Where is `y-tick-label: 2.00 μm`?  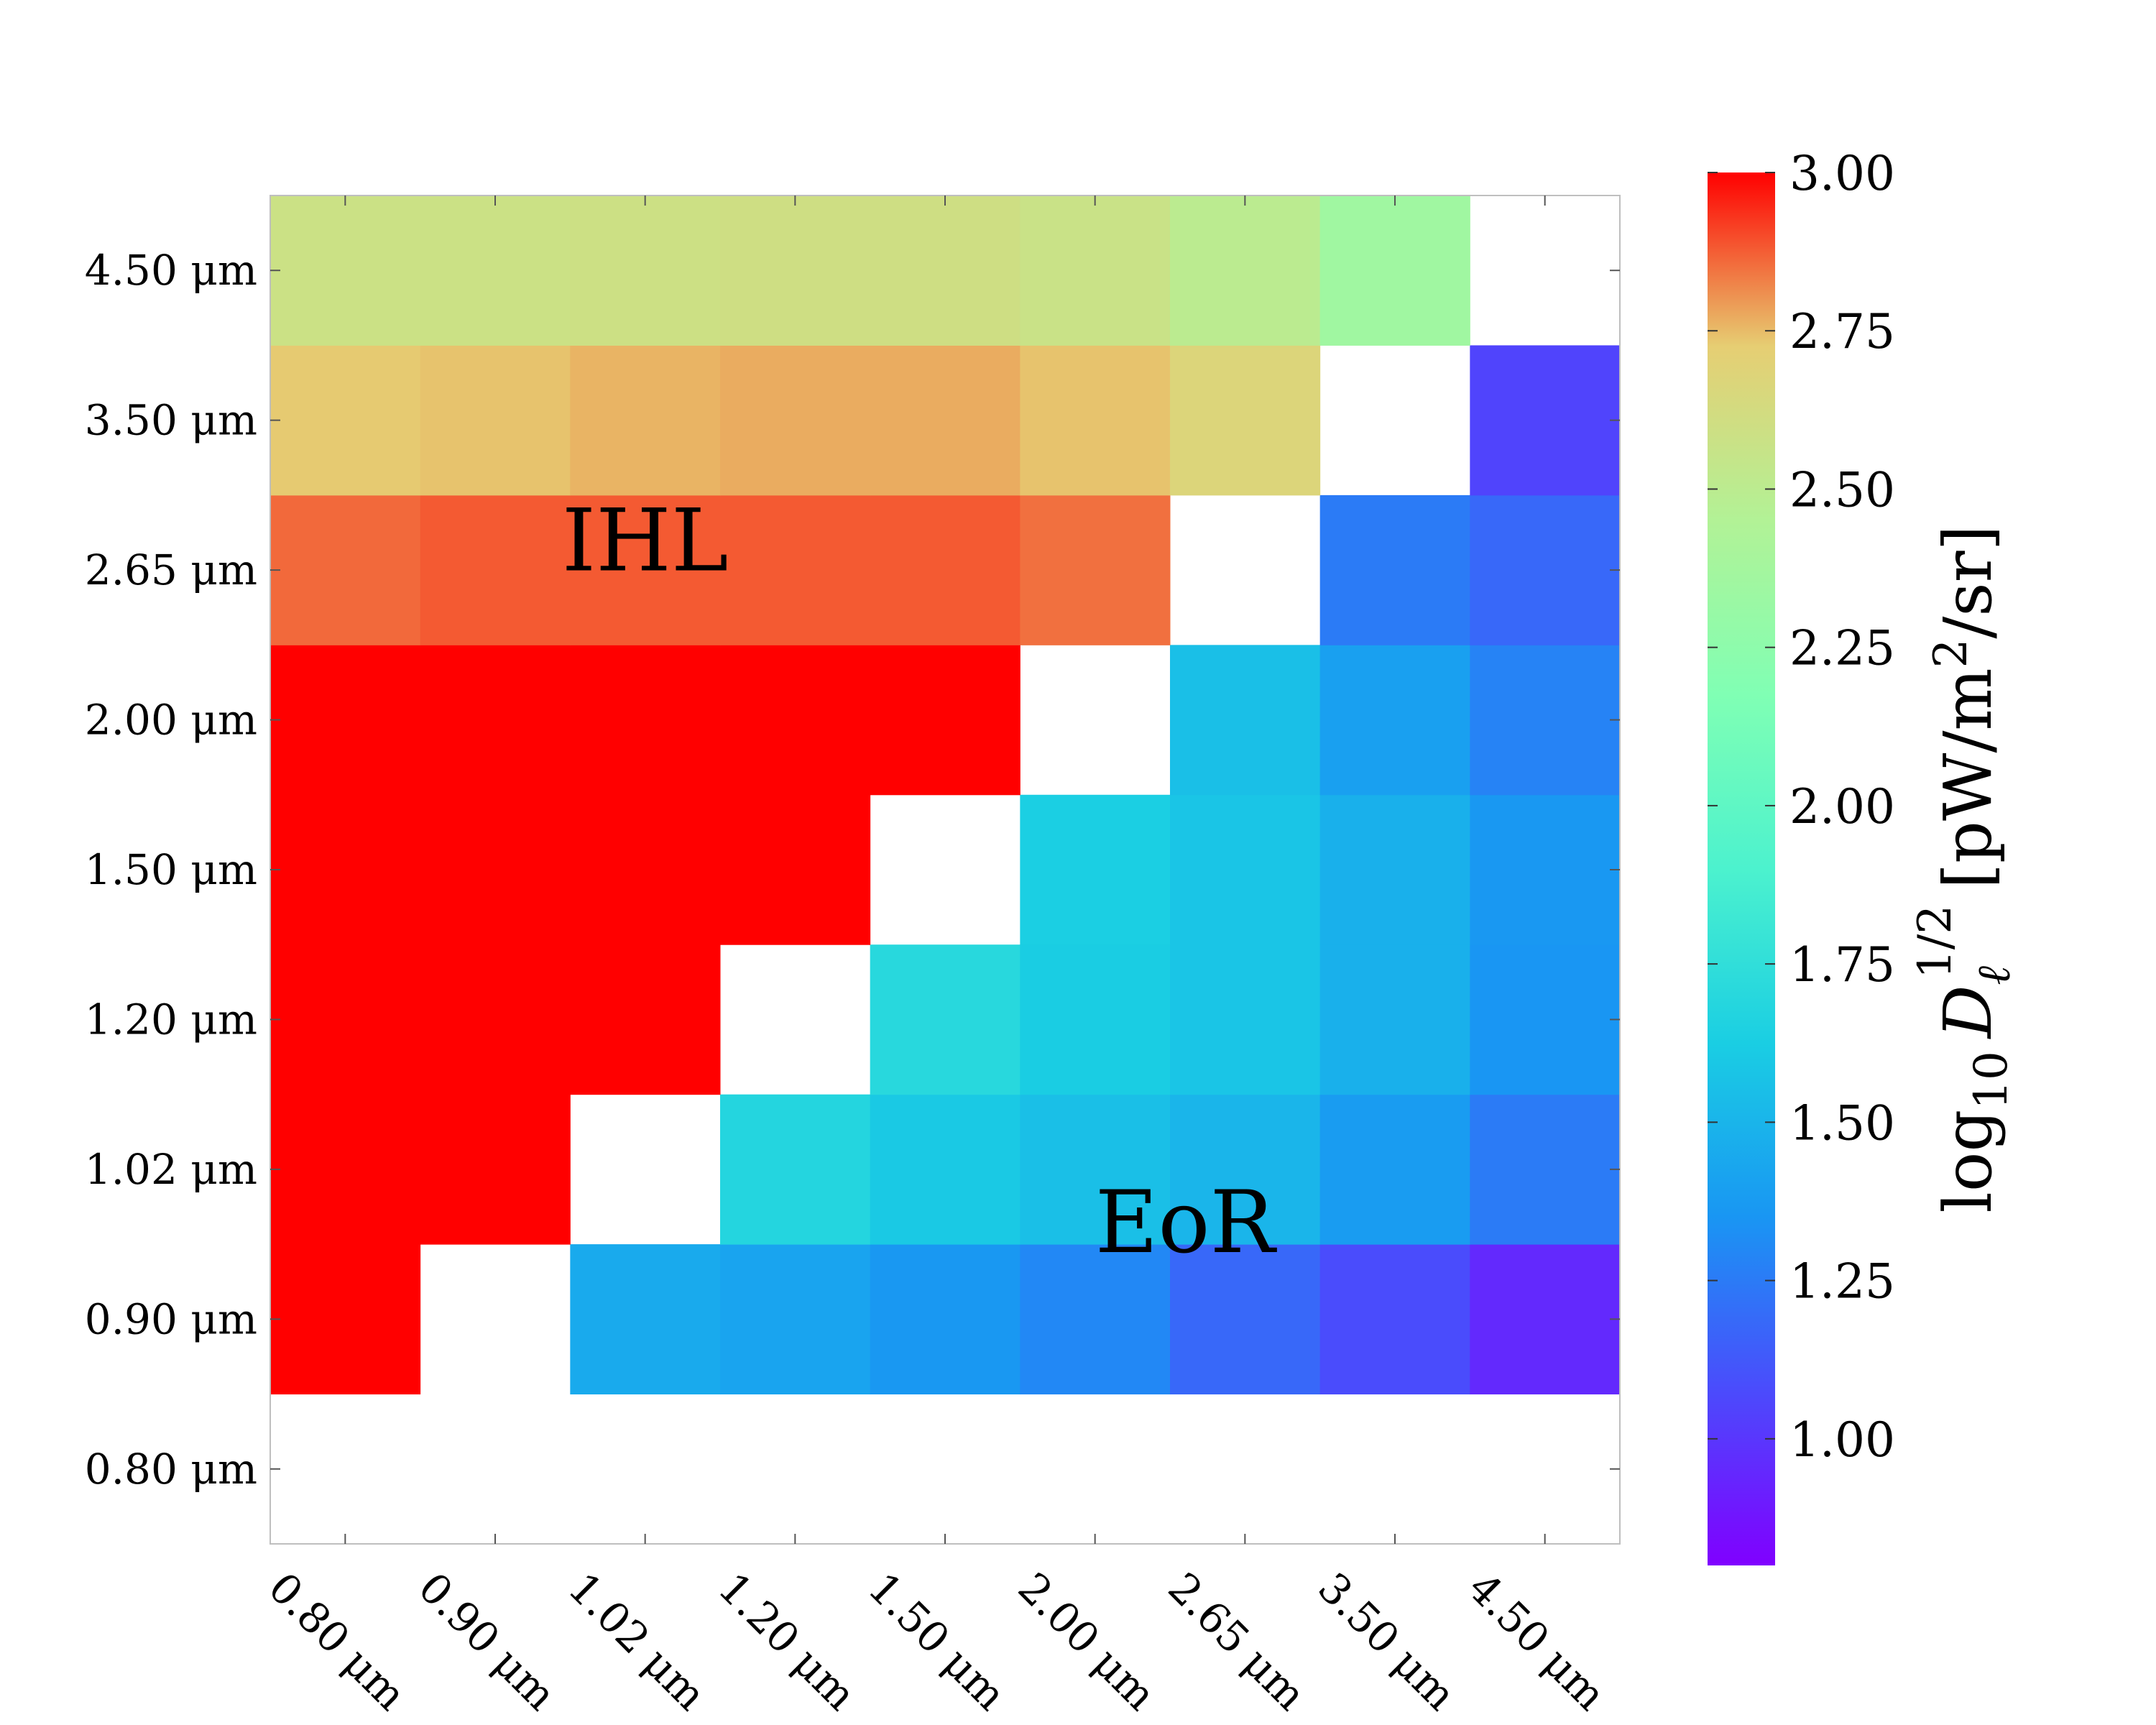 y-tick-label: 2.00 μm is located at coordinates (171, 720).